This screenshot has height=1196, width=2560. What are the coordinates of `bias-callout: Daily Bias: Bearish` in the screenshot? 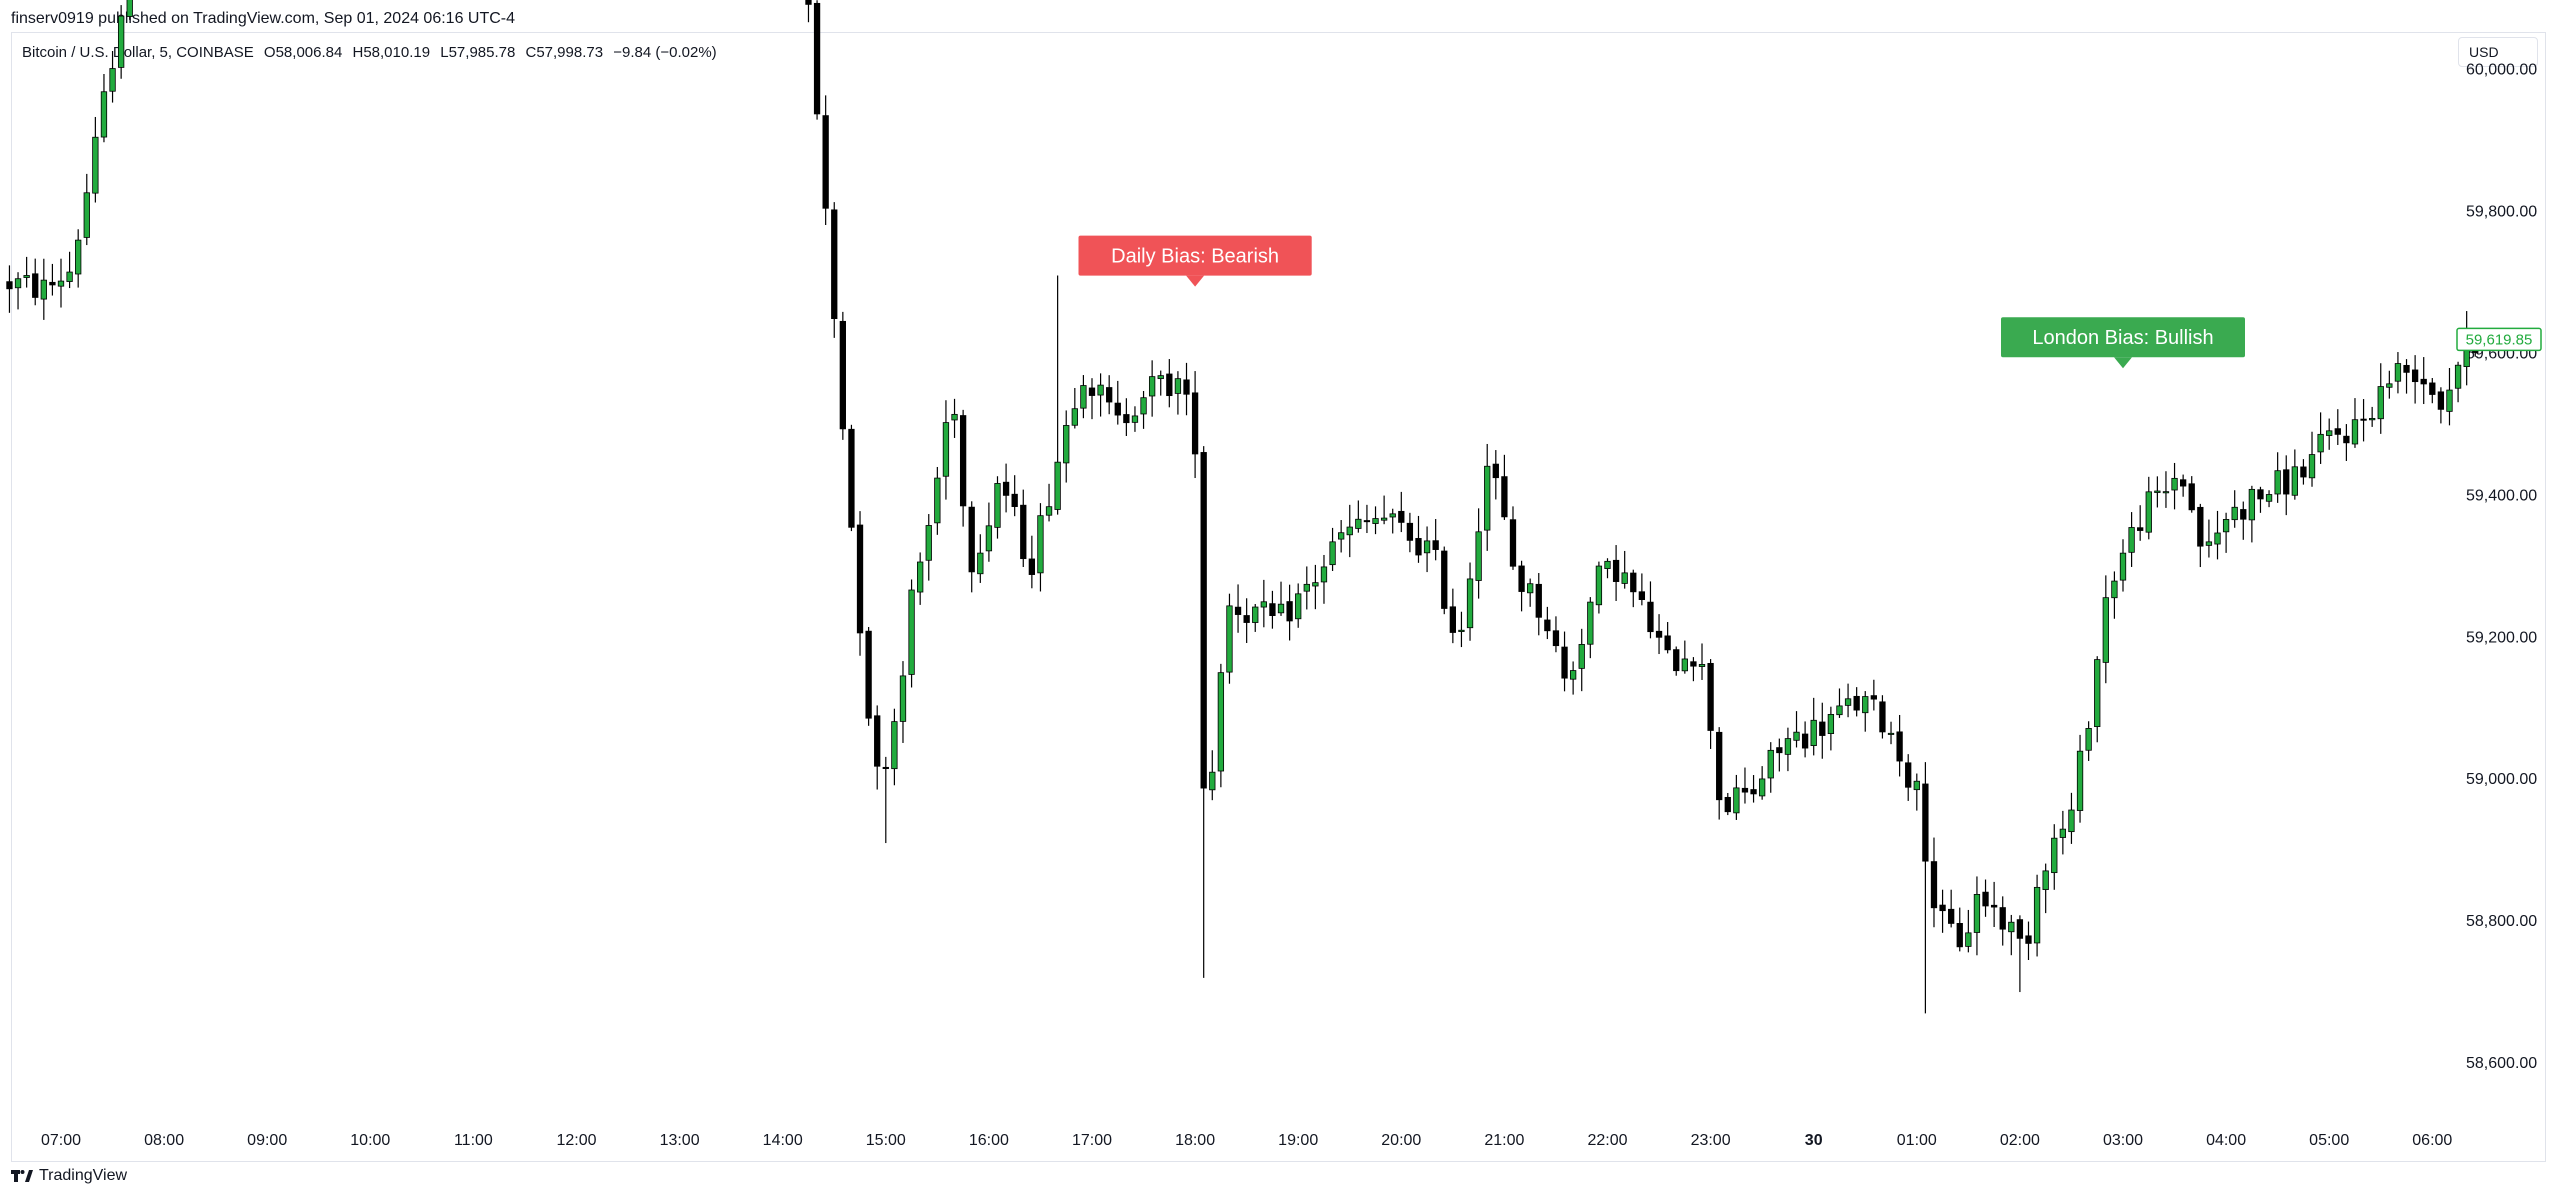 It's located at (1195, 261).